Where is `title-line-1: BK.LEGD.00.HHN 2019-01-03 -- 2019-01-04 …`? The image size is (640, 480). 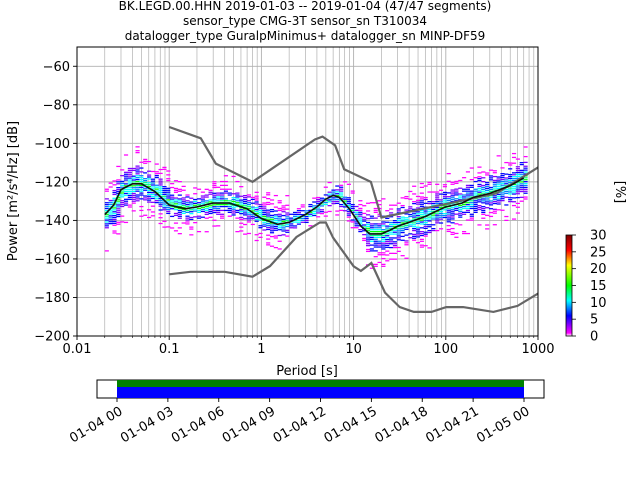
title-line-1: BK.LEGD.00.HHN 2019-01-03 -- 2019-01-04 … is located at coordinates (305, 6).